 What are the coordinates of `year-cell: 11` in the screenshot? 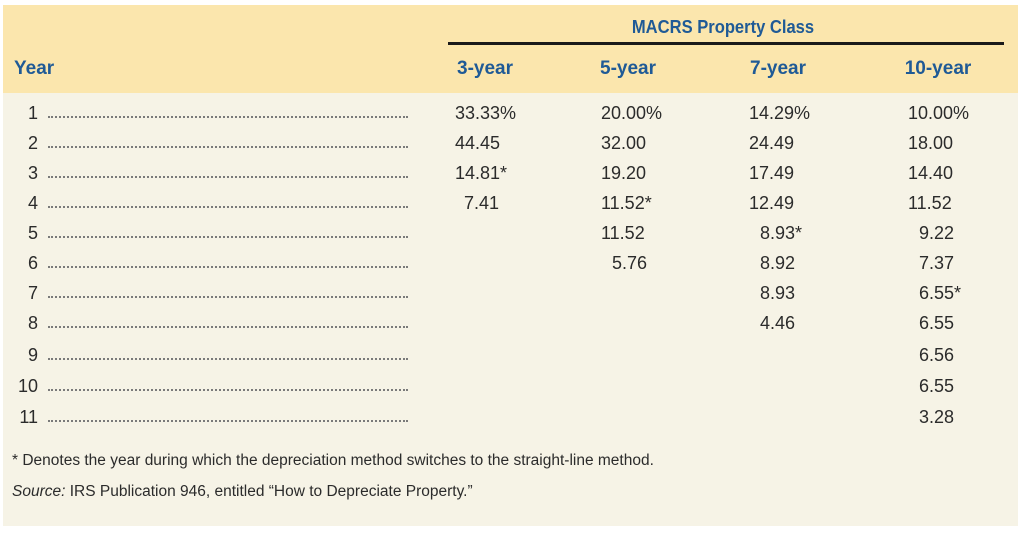 It's located at (28, 417).